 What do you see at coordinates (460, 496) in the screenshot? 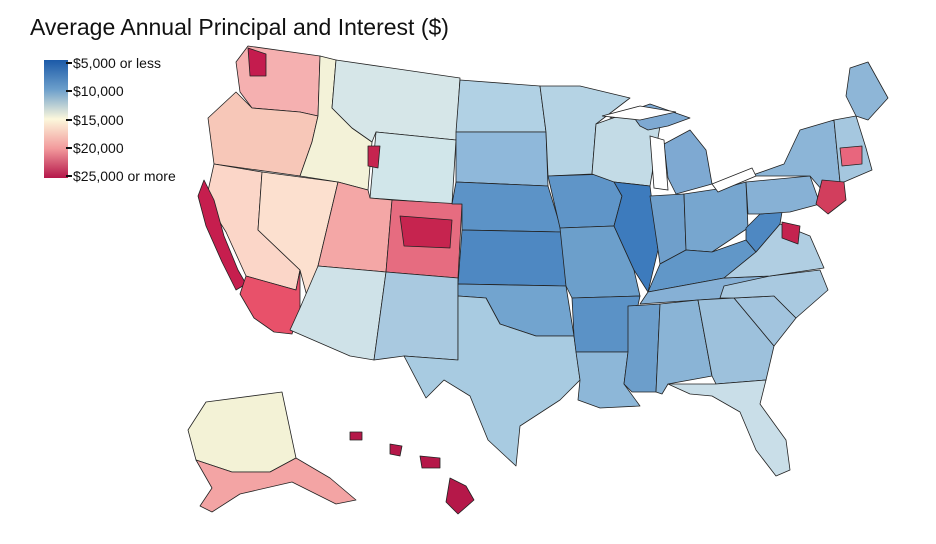
I see `region-hawaii-big-island` at bounding box center [460, 496].